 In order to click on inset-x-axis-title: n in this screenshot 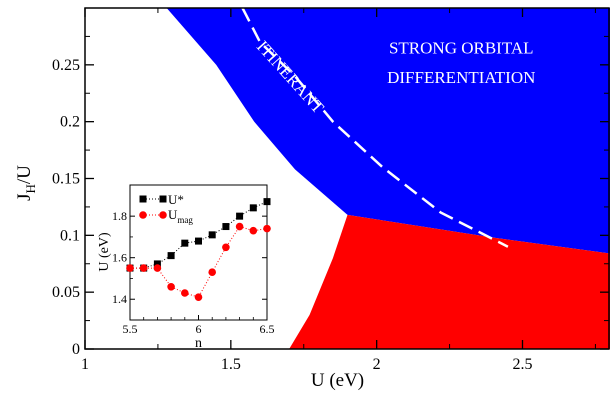, I will do `click(198, 343)`.